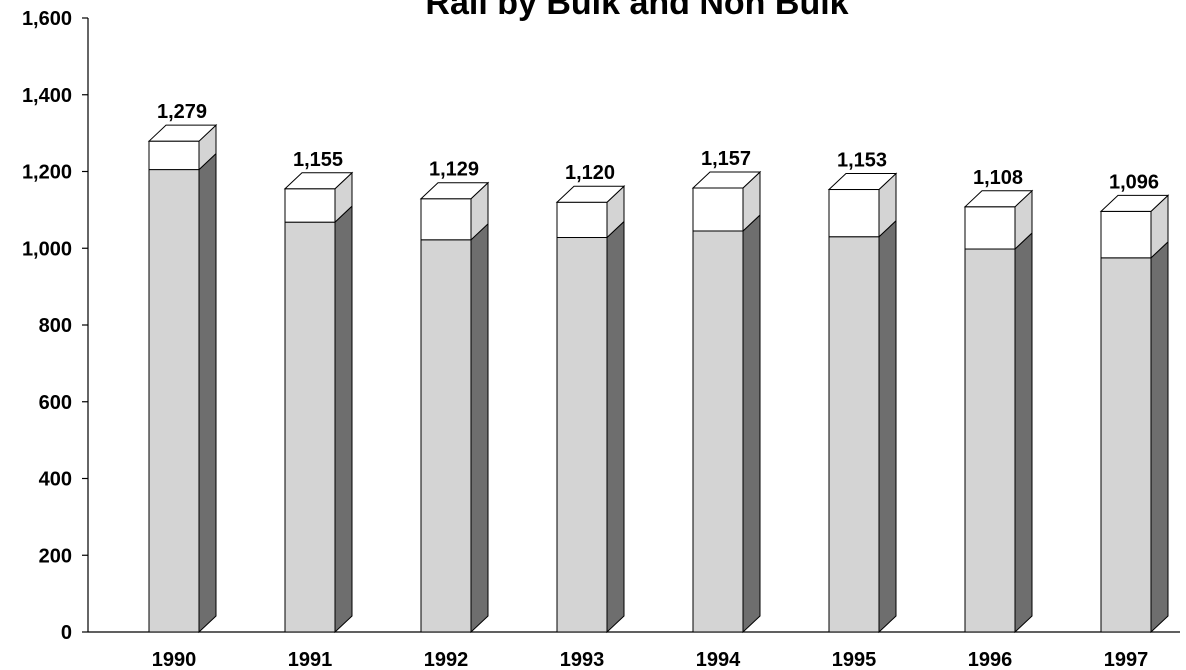  What do you see at coordinates (310, 659) in the screenshot?
I see `x-tick-label: 1991` at bounding box center [310, 659].